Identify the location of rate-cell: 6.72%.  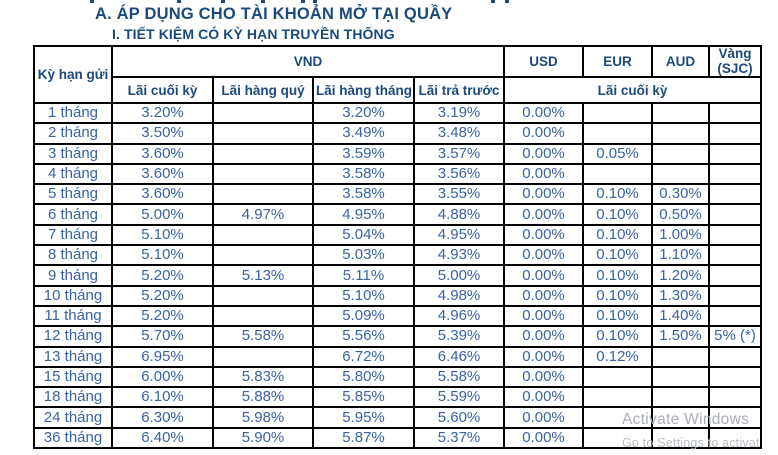
(363, 356).